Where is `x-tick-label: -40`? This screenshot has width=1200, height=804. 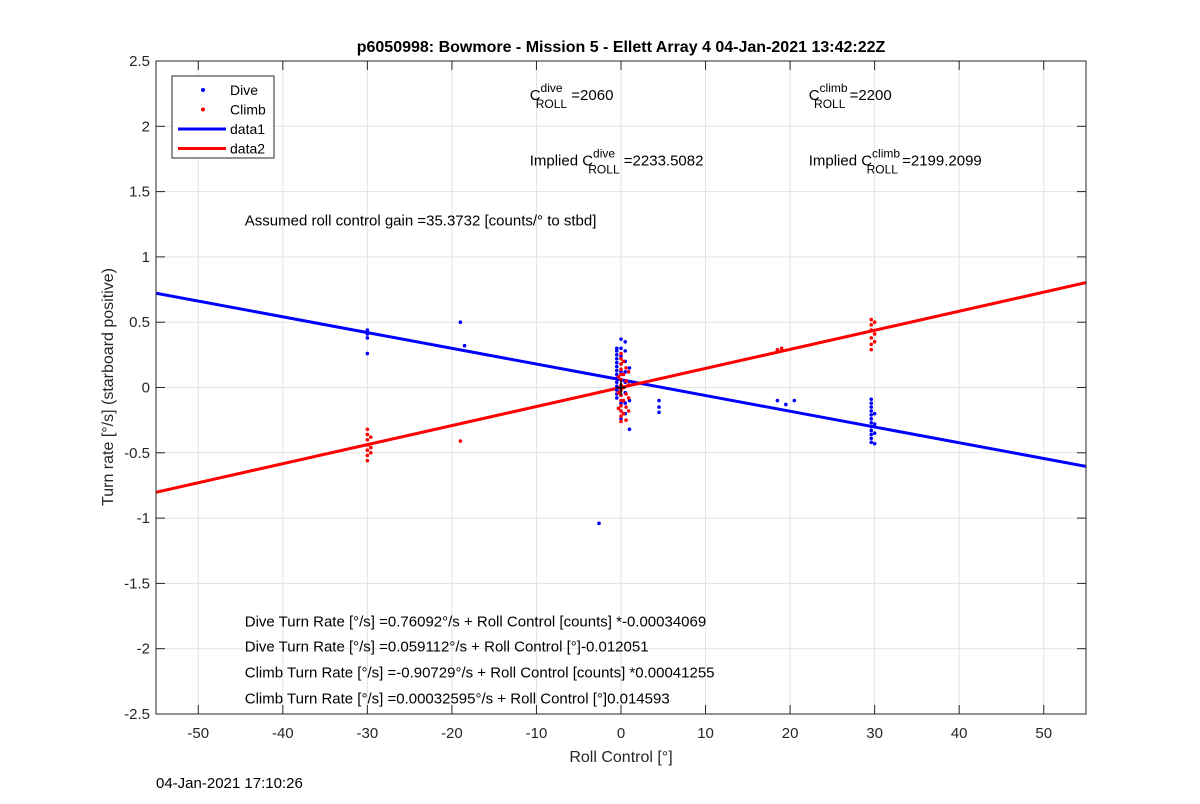
x-tick-label: -40 is located at coordinates (283, 733).